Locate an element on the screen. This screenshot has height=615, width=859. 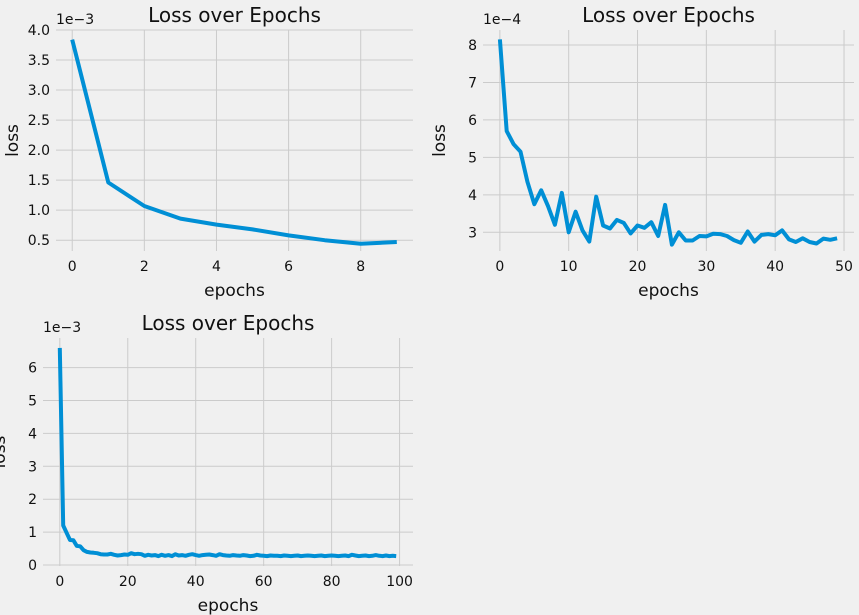
y-tick-label: 2.0 is located at coordinates (39, 151).